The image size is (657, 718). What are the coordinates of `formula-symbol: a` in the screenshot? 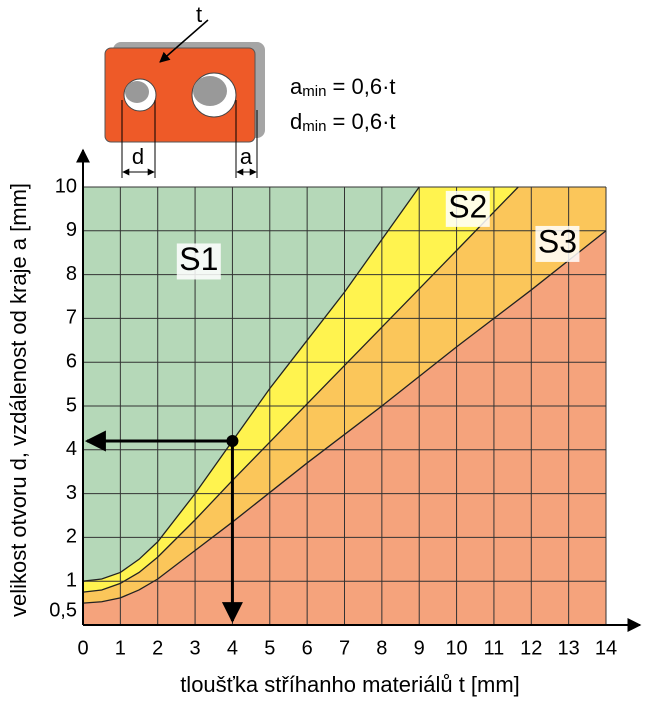 It's located at (296, 86).